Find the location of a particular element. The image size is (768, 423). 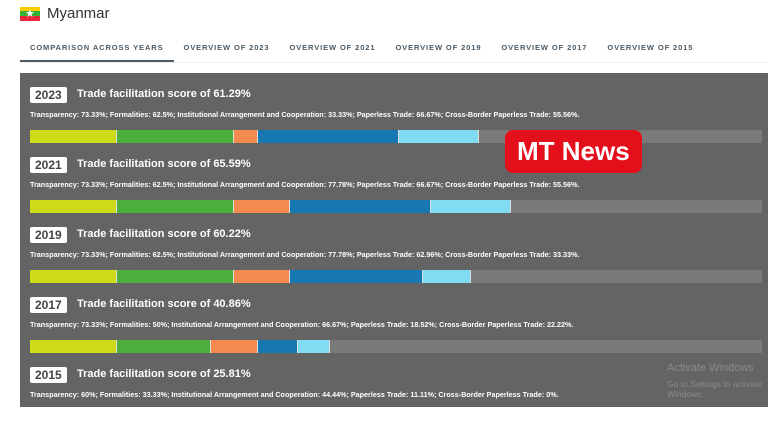

page-header: ★ Myanmar is located at coordinates (65, 13).